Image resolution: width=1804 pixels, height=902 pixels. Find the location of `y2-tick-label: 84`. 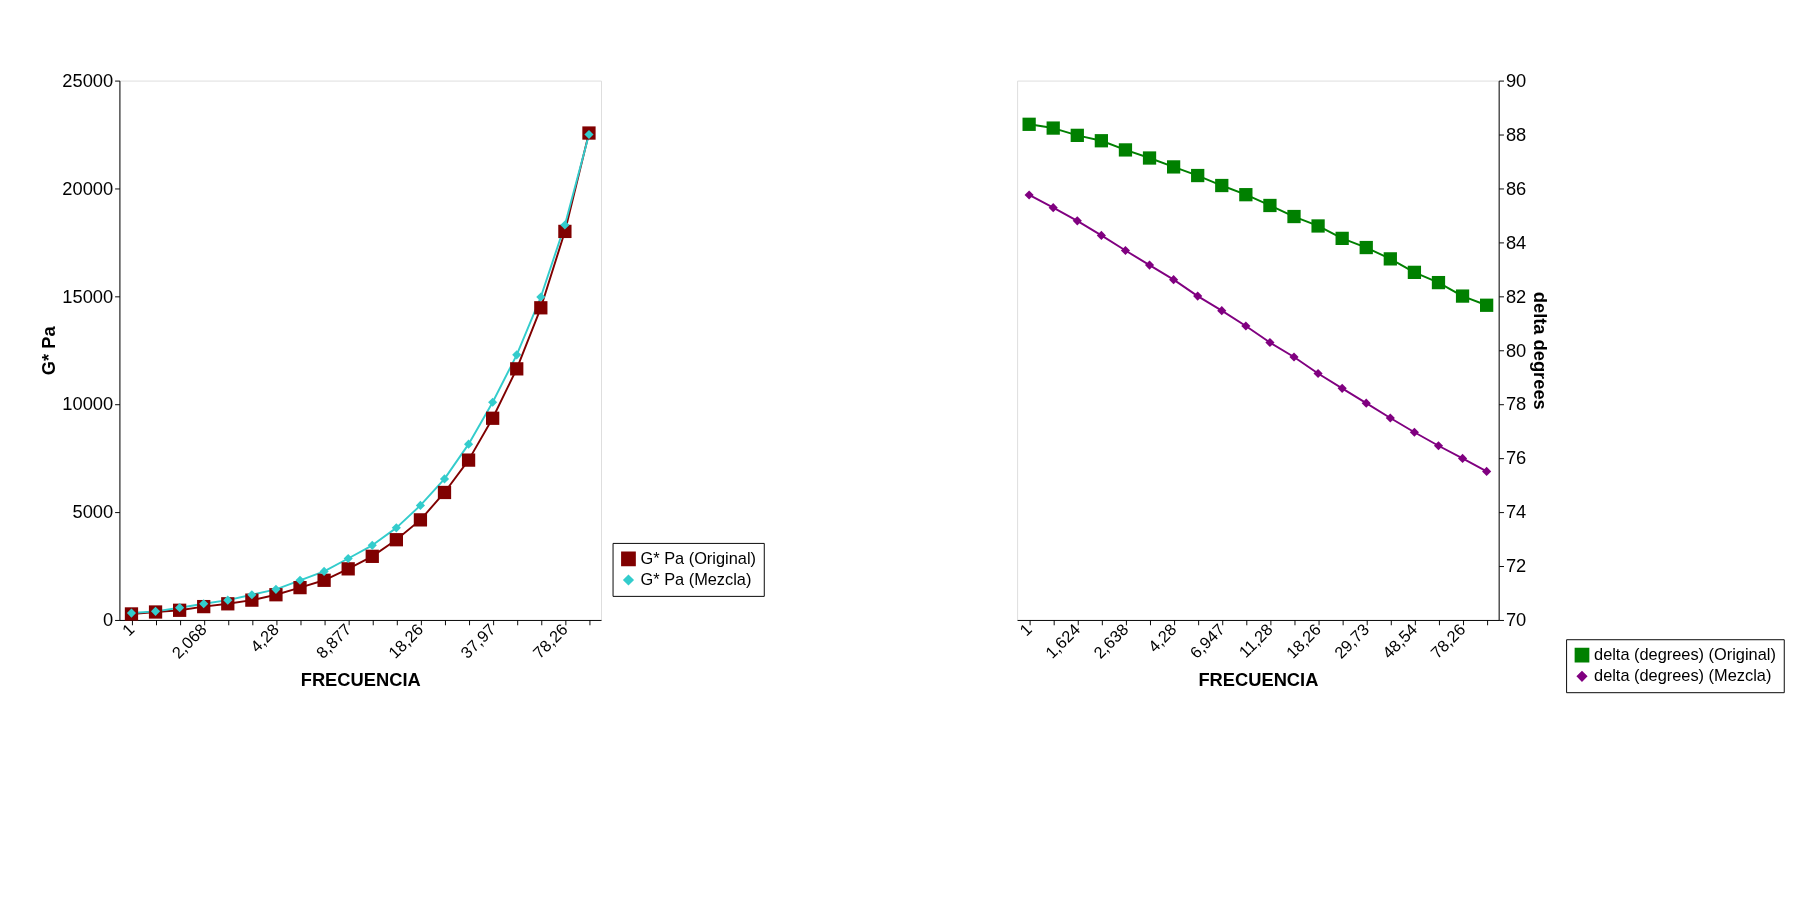

y2-tick-label: 84 is located at coordinates (1516, 242).